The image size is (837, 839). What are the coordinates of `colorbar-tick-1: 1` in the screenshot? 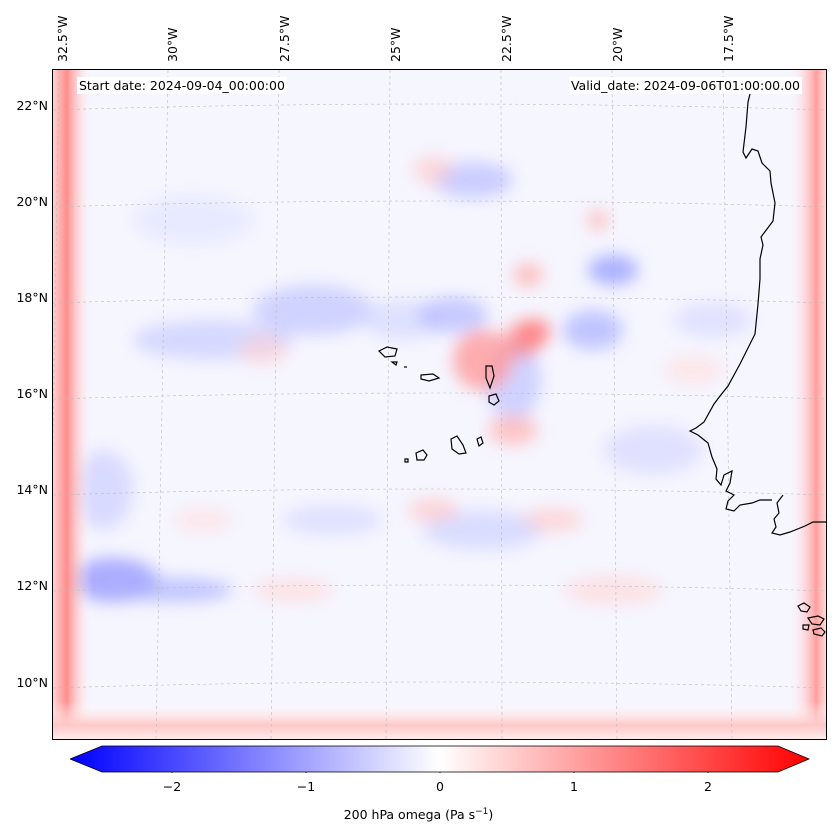 It's located at (574, 786).